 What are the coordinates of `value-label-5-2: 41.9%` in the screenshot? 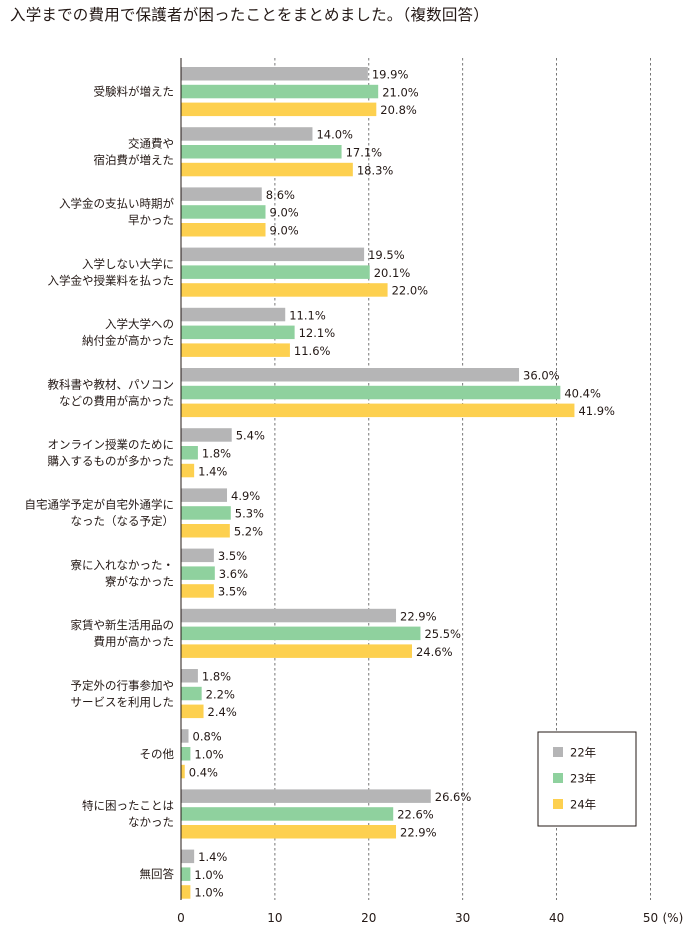 It's located at (596, 411).